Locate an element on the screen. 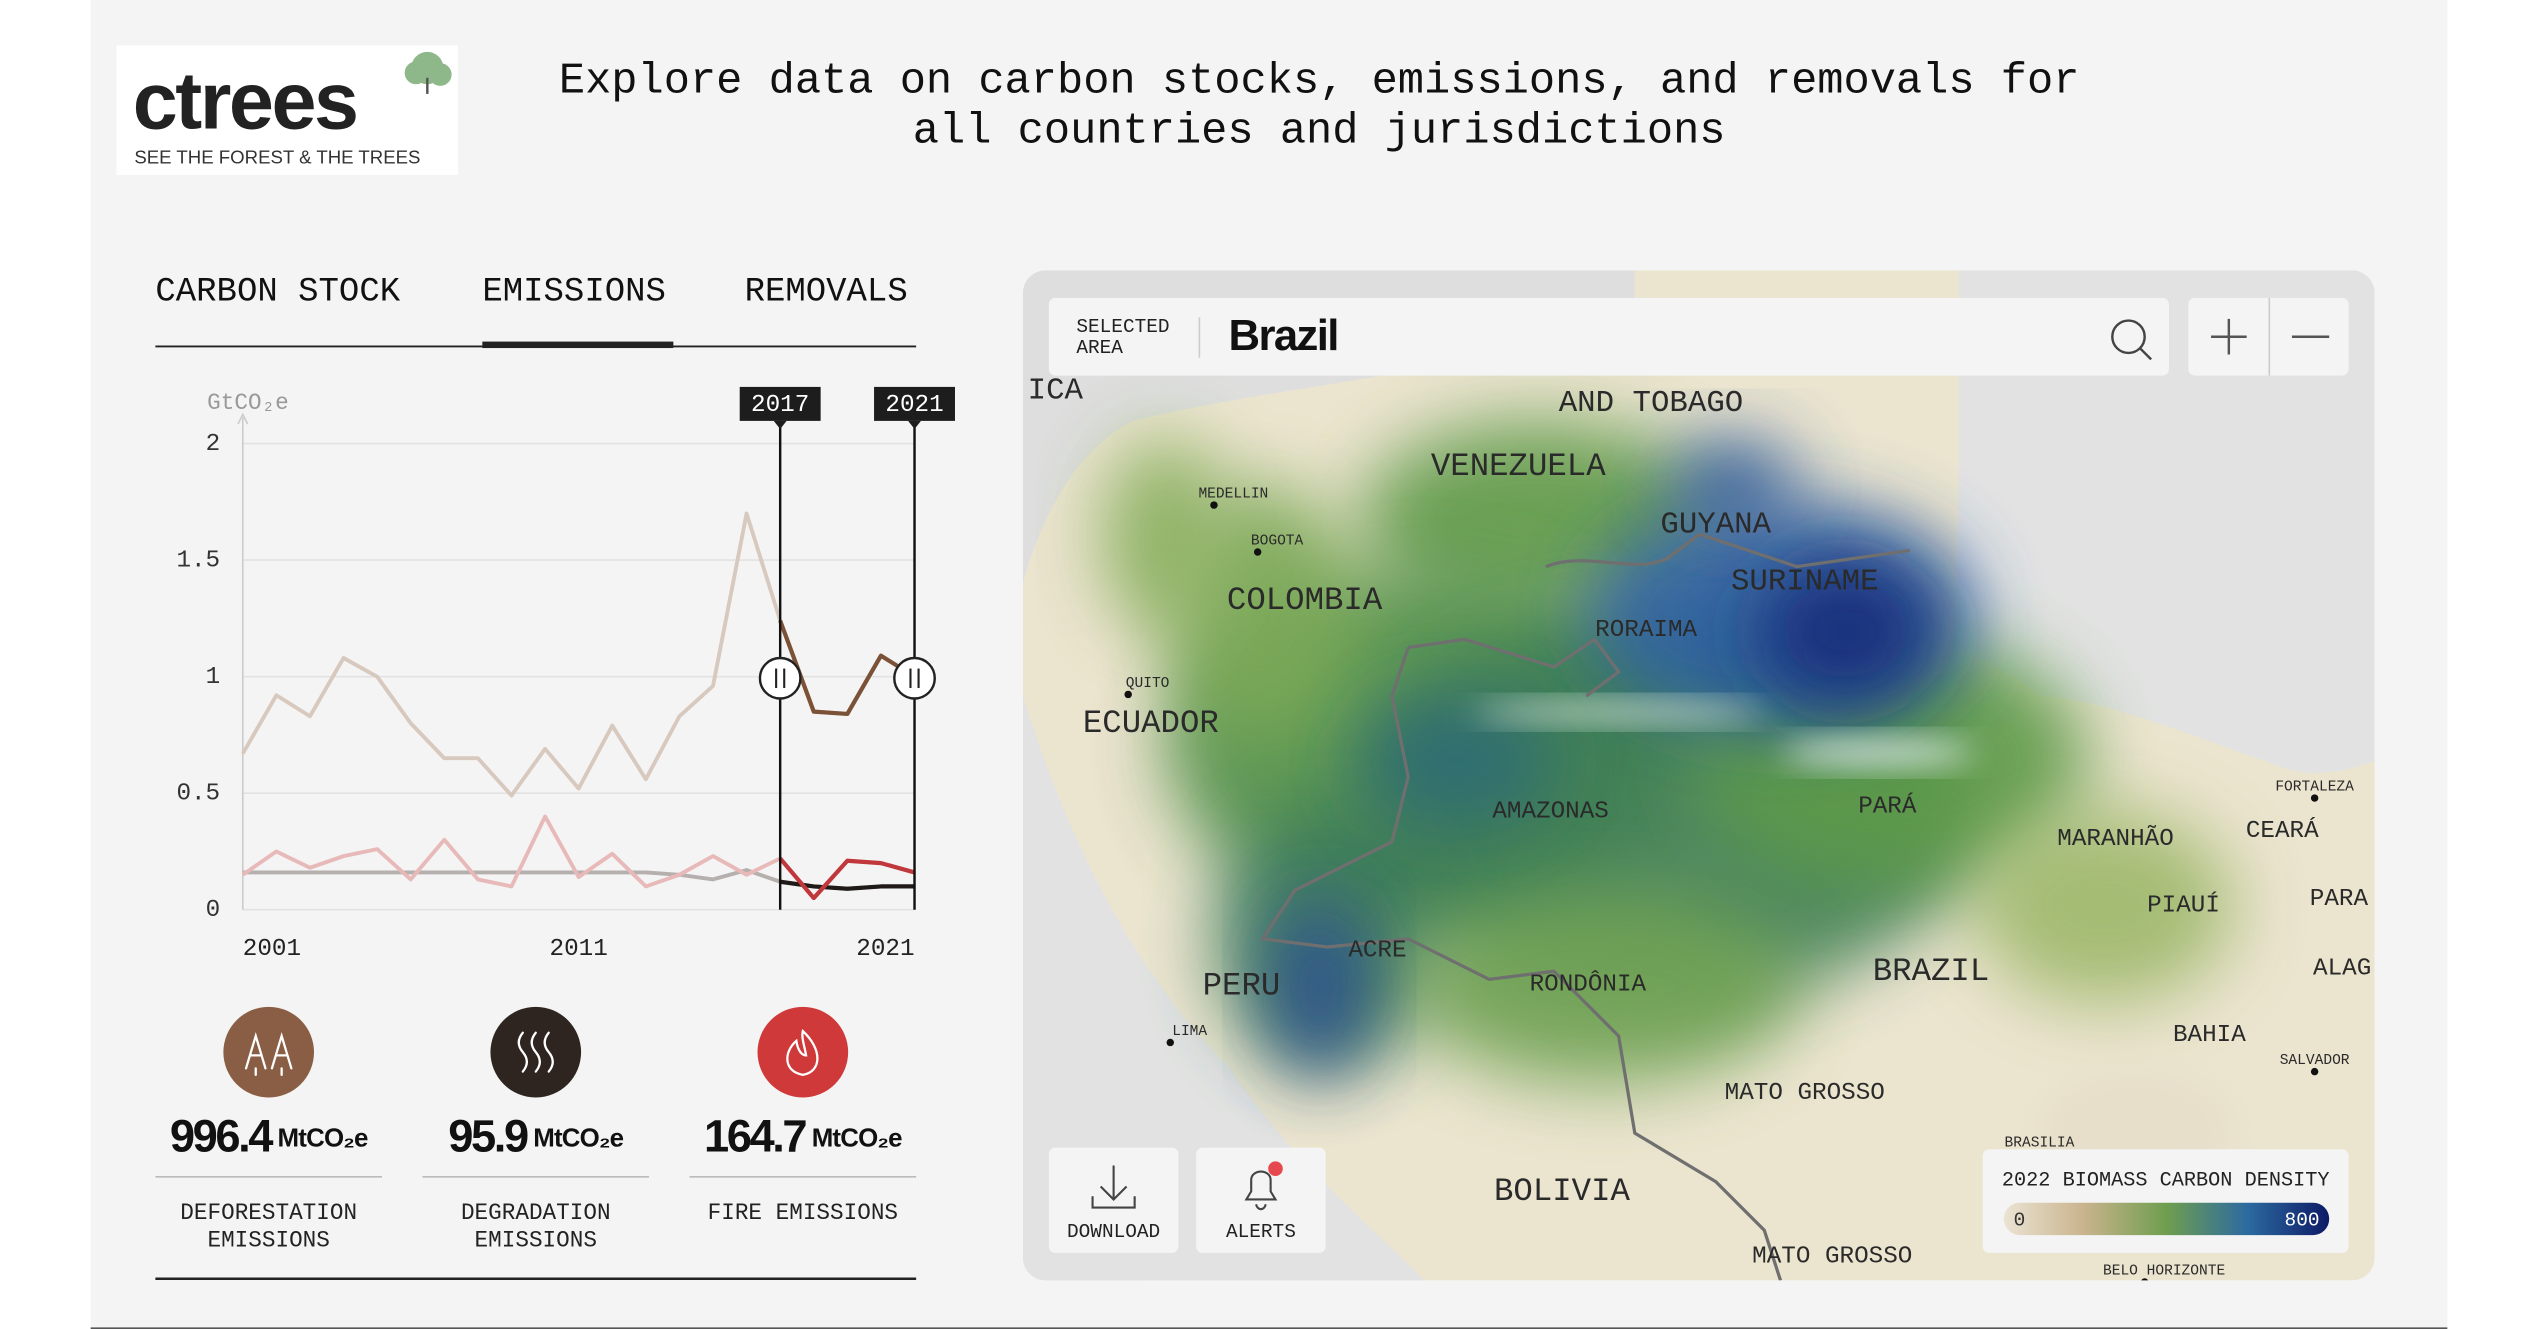 The image size is (2538, 1329). tab-active-underline is located at coordinates (578, 345).